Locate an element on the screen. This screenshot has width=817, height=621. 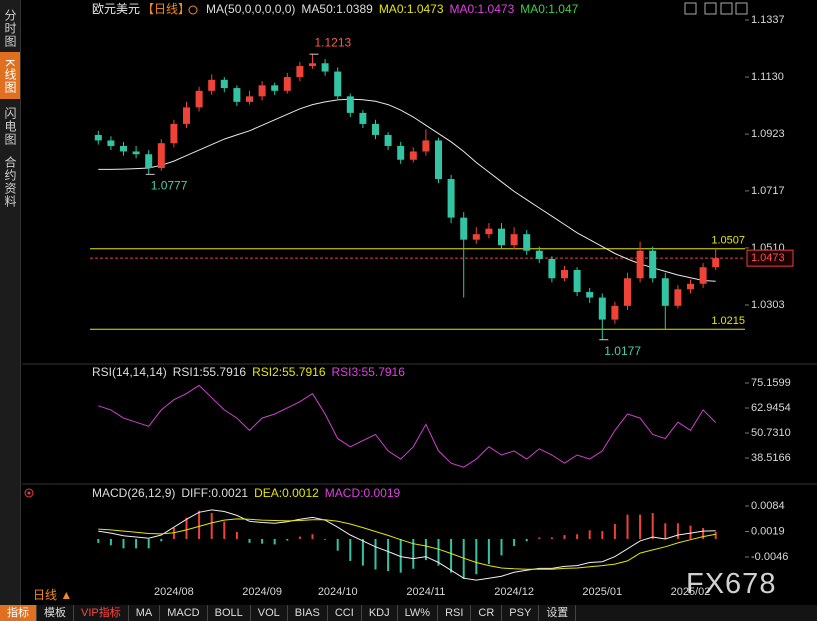
window-buttons is located at coordinates (716, 8).